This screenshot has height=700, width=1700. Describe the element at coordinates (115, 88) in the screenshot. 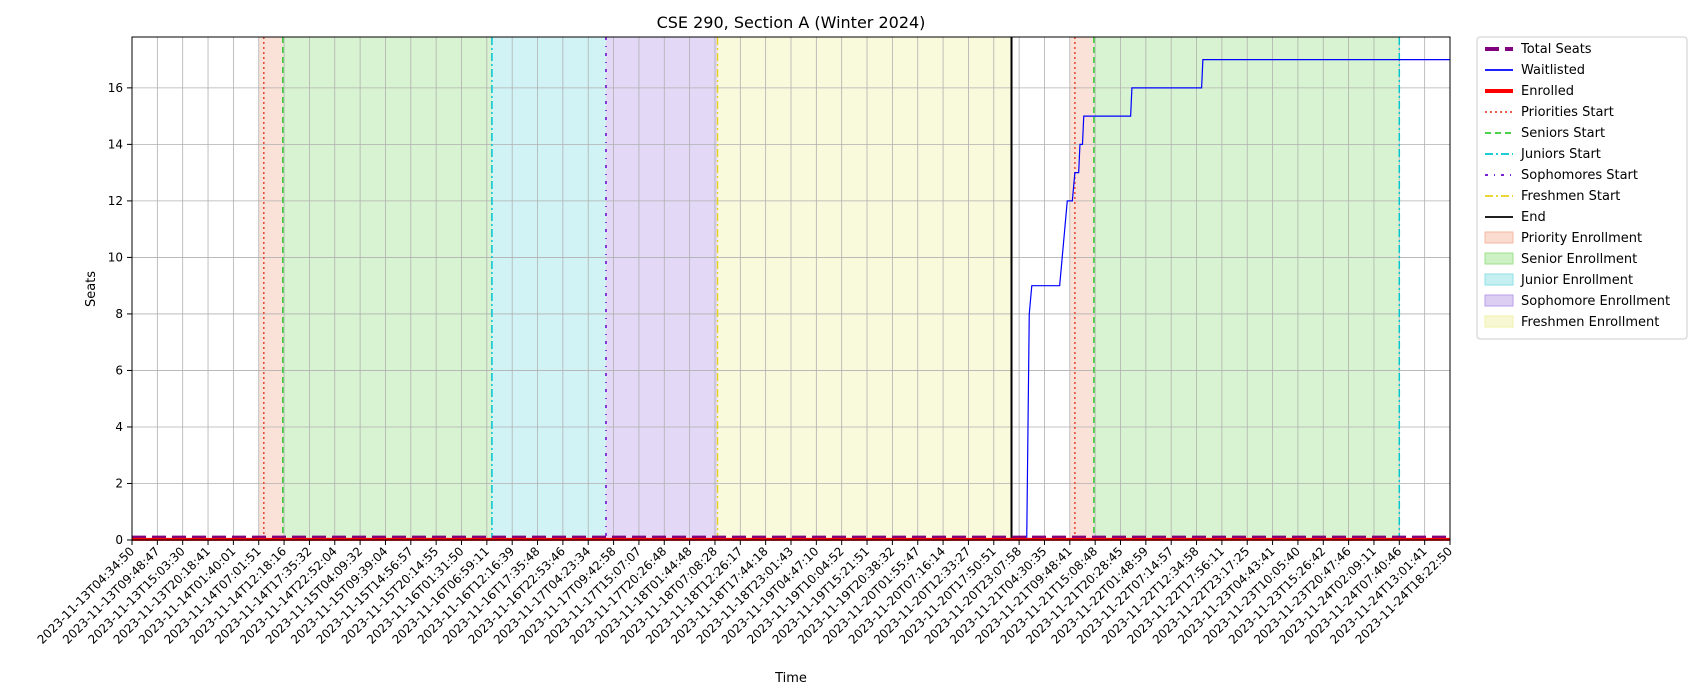

I see `y-tick-label: 16` at that location.